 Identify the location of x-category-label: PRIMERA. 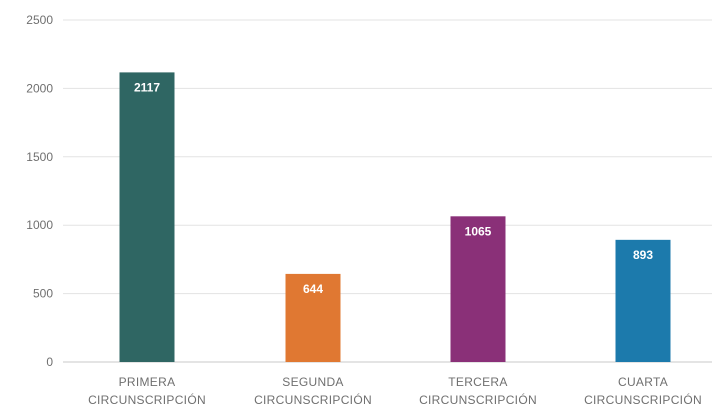
(147, 382).